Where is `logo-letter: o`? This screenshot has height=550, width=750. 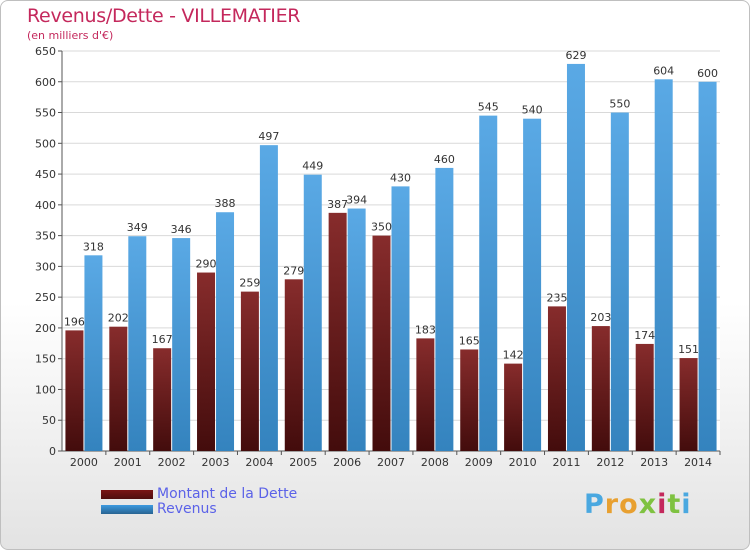
logo-letter: o is located at coordinates (629, 504).